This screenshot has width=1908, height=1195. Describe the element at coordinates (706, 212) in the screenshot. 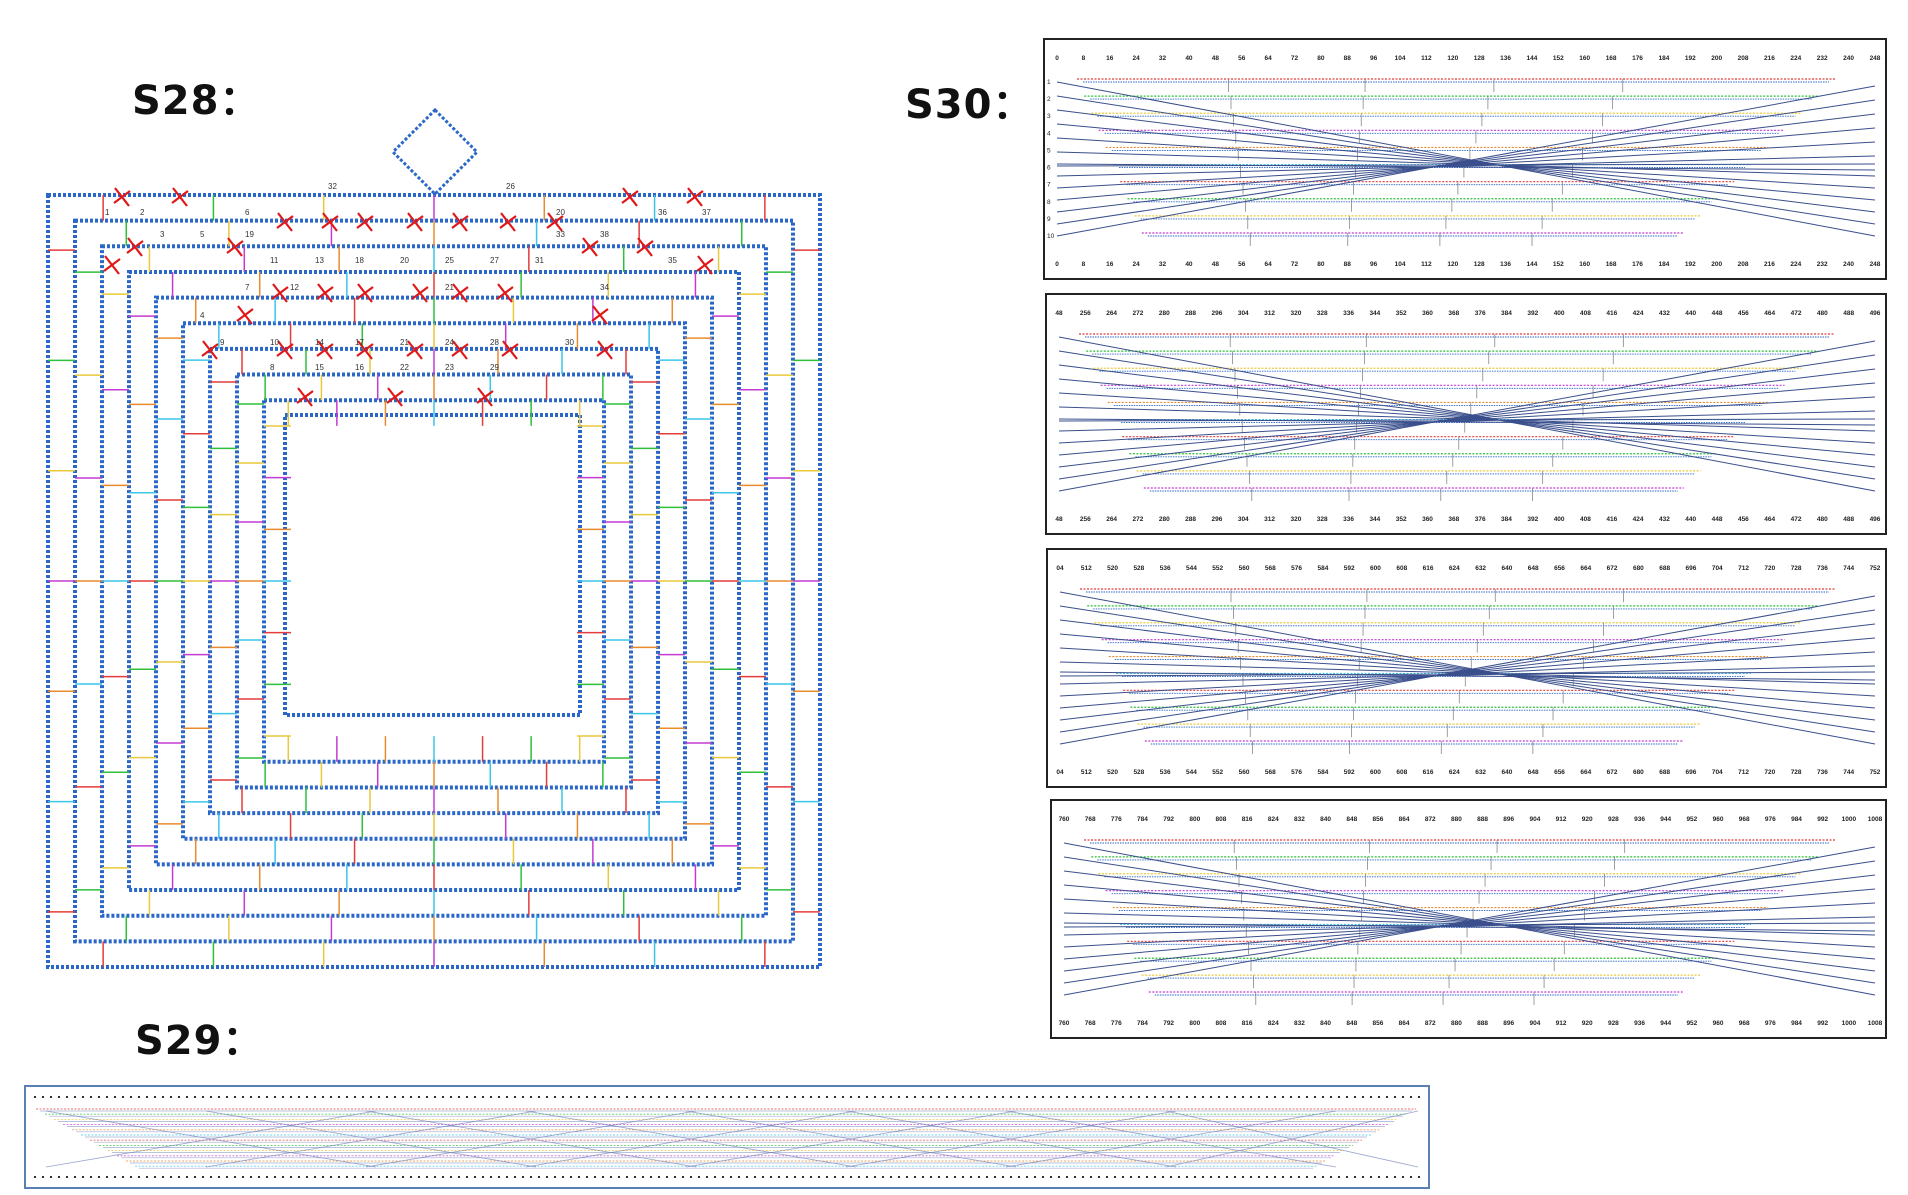

I see `s28-helix-number: 37` at that location.